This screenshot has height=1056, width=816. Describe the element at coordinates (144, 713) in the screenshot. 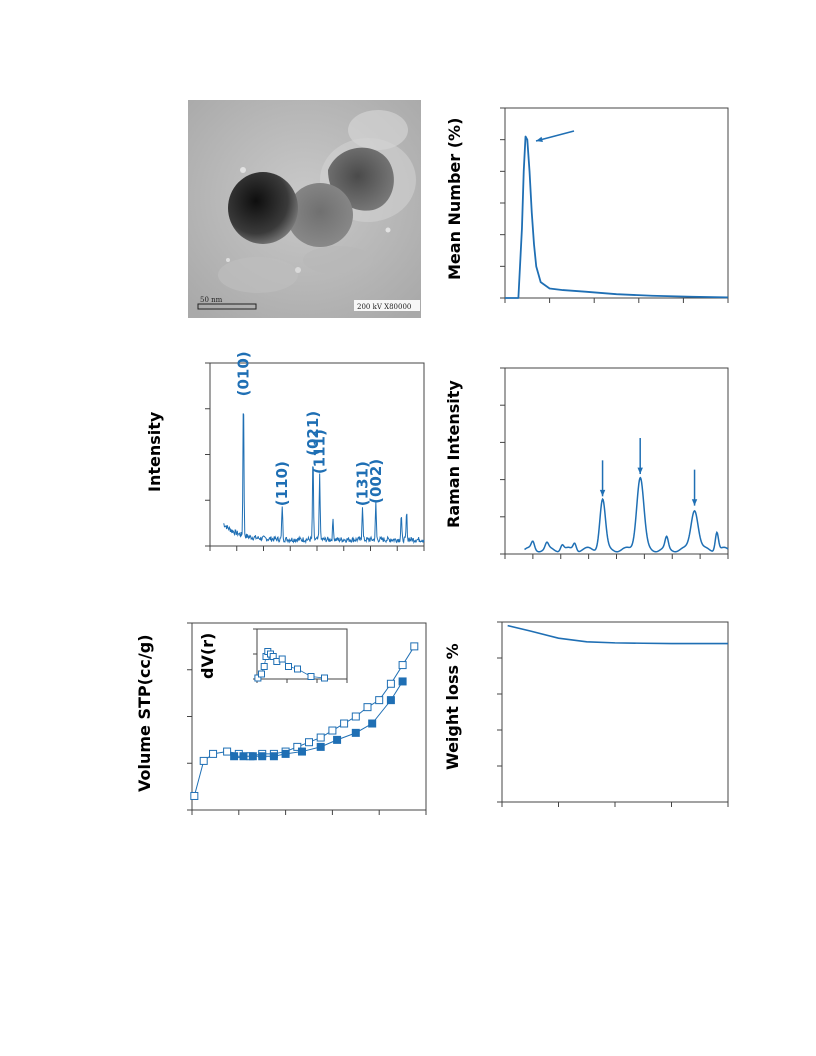

I see `bet-ylabel: Volume STP(cc/g)` at that location.